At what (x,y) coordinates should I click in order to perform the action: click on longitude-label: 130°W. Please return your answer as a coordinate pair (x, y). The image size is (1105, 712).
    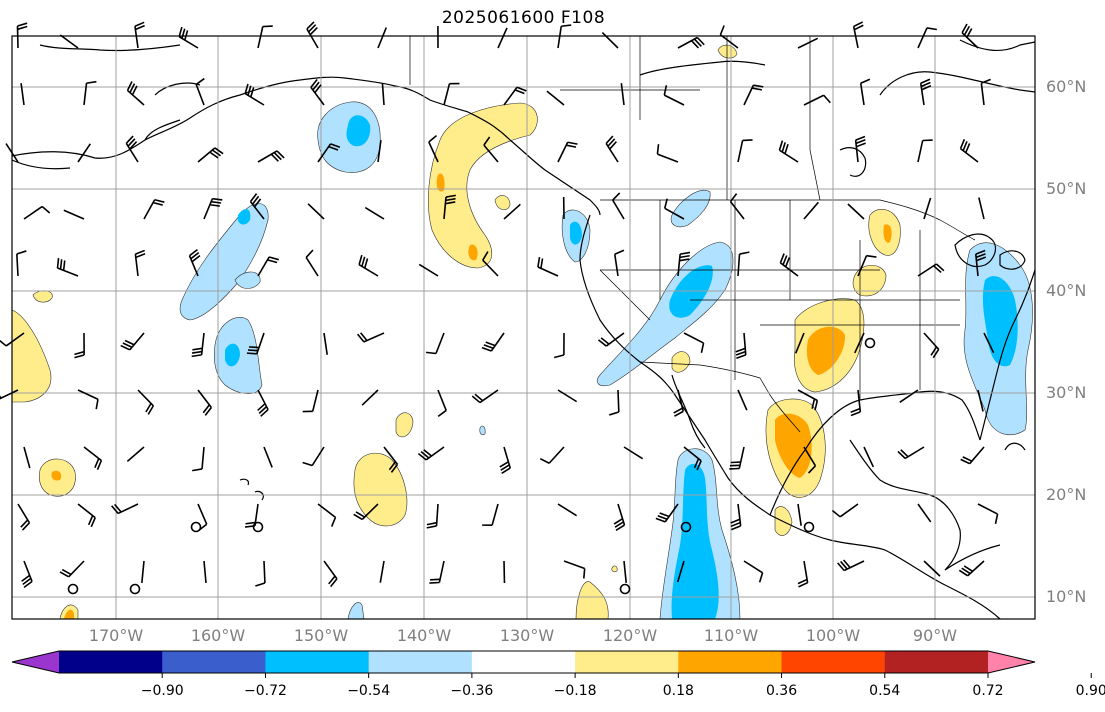
    Looking at the image, I should click on (527, 635).